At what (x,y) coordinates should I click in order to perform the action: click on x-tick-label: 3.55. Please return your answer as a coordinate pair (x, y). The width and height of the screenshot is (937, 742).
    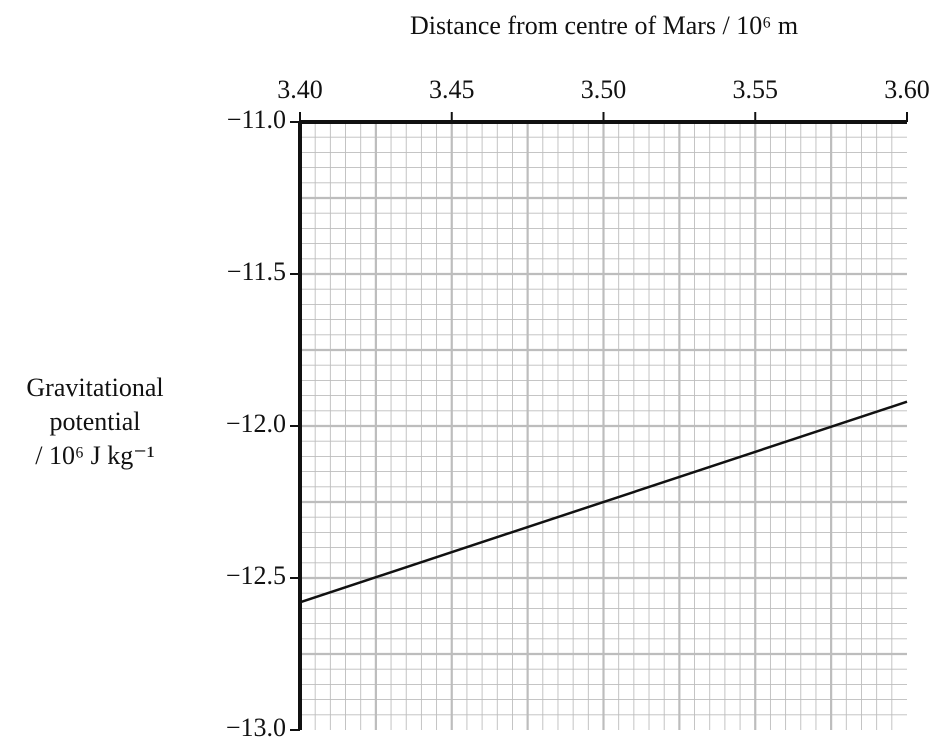
    Looking at the image, I should click on (756, 89).